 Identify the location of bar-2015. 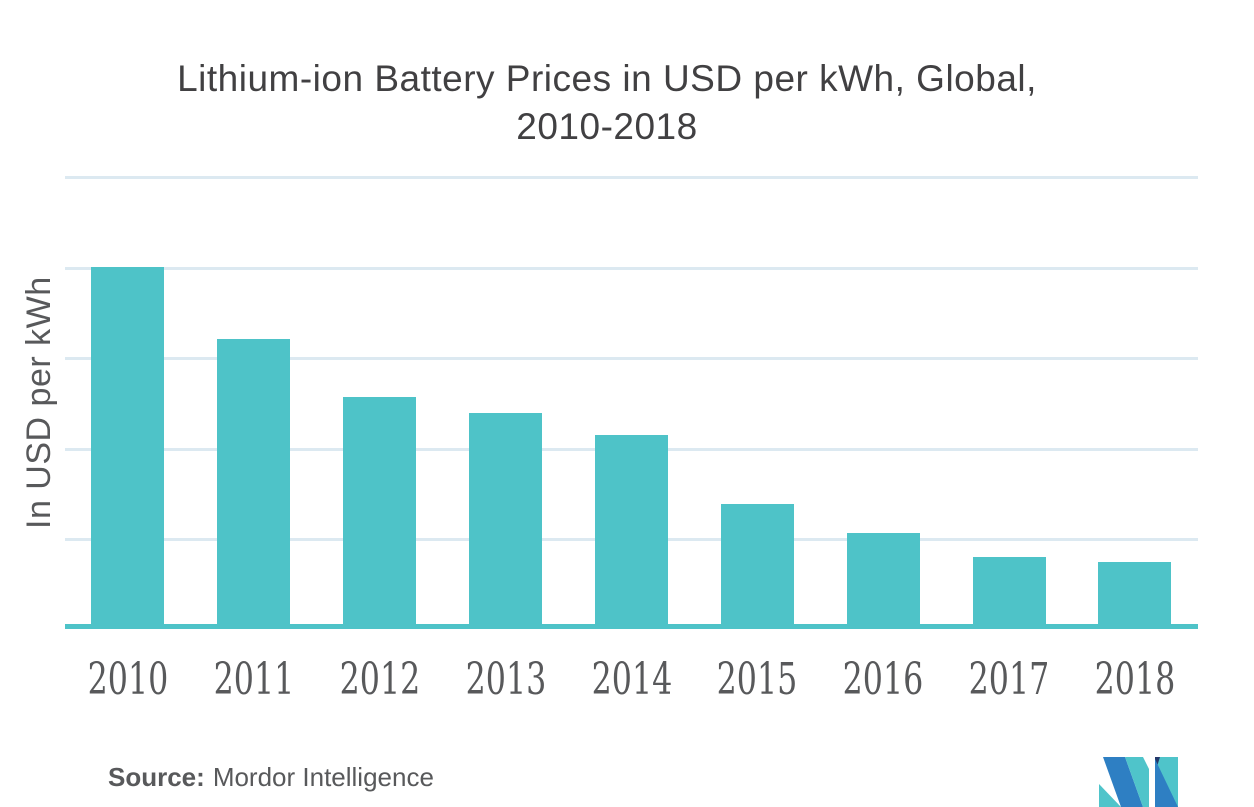
(757, 566).